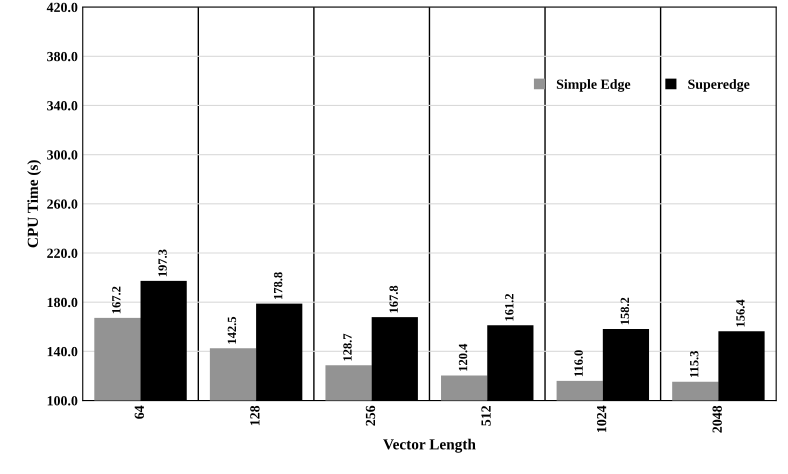  I want to click on y-tick-label: 140.0, so click(63, 351).